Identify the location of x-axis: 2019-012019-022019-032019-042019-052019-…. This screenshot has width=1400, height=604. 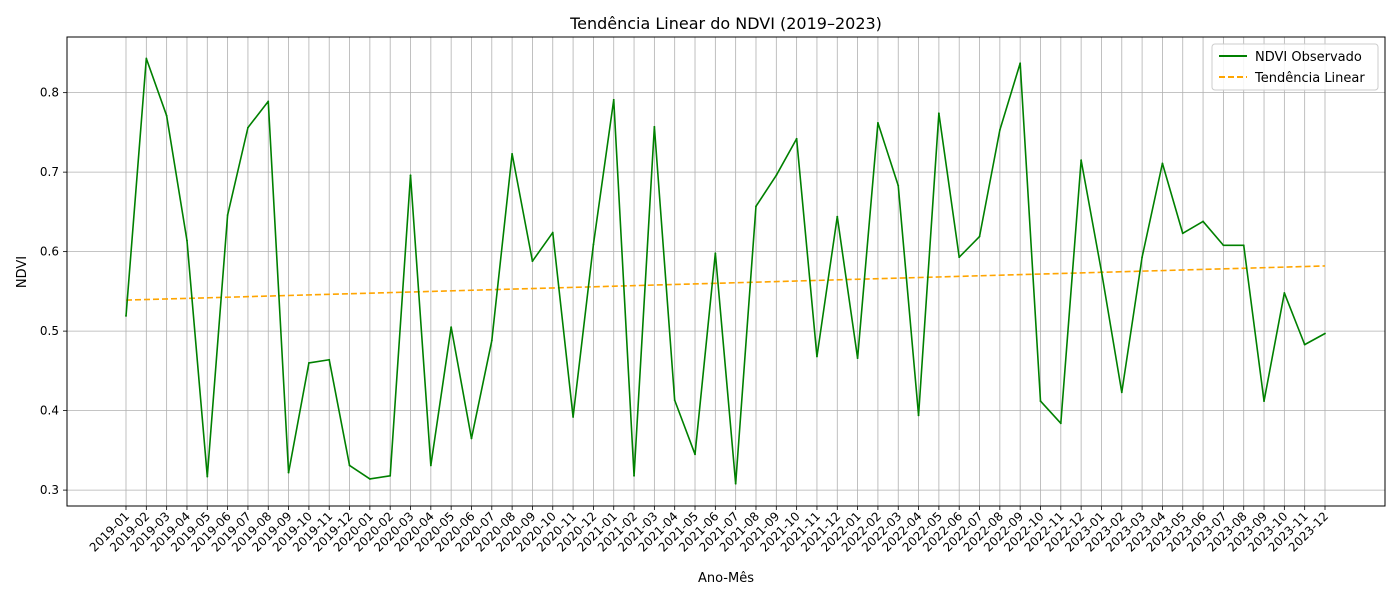
(709, 530).